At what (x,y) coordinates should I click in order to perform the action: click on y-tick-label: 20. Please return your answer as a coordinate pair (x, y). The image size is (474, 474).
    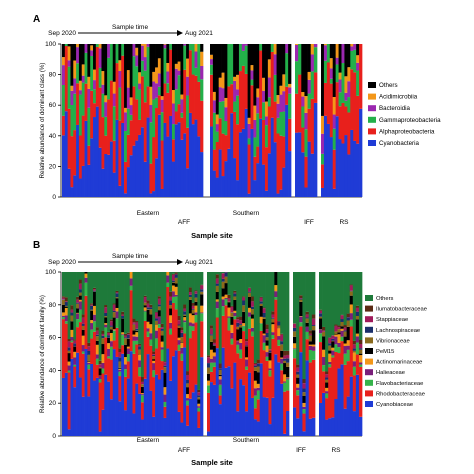
    Looking at the image, I should click on (53, 166).